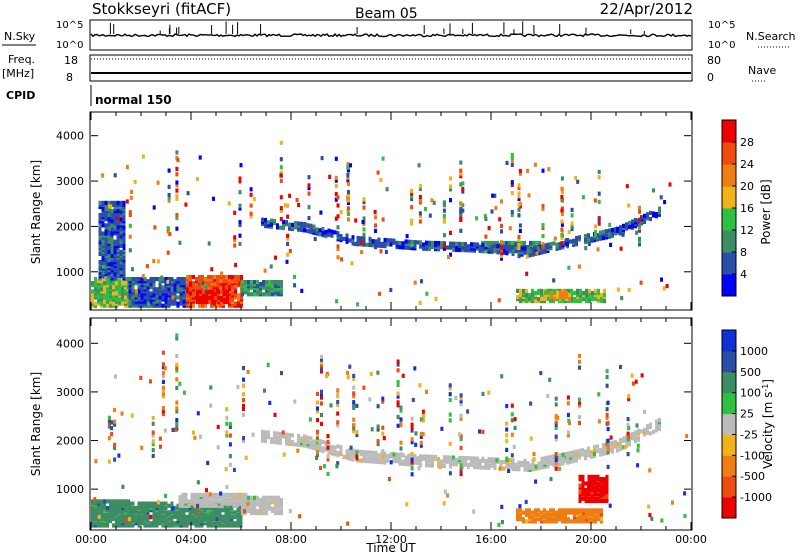 The height and width of the screenshot is (554, 800). What do you see at coordinates (714, 60) in the screenshot?
I see `nave-tick-high: 80` at bounding box center [714, 60].